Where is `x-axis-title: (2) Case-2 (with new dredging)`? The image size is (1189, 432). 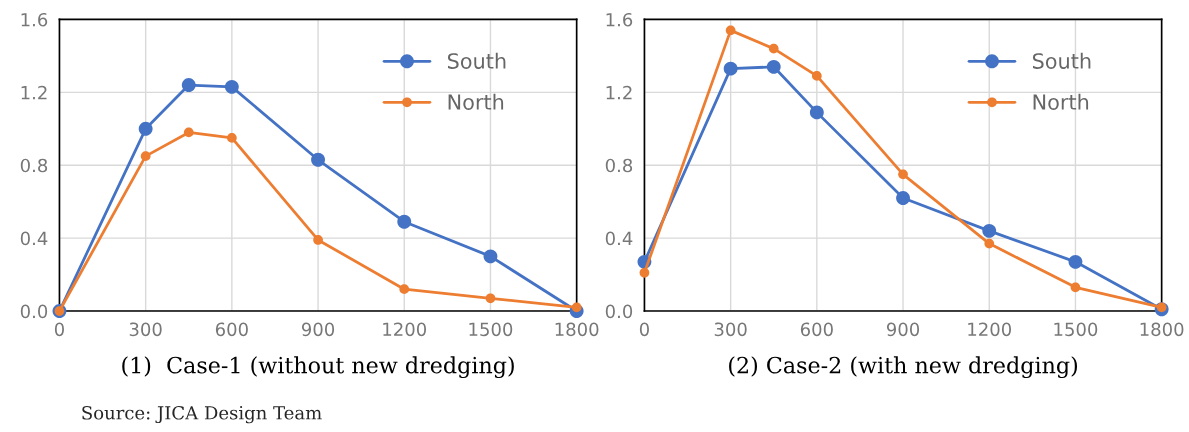 x-axis-title: (2) Case-2 (with new dredging) is located at coordinates (903, 367).